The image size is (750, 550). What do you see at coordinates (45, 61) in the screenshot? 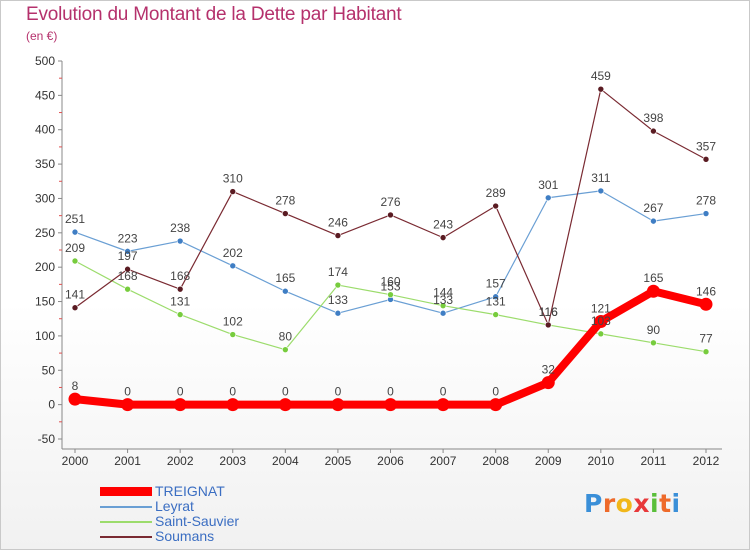
I see `y-tick-label: 500` at bounding box center [45, 61].